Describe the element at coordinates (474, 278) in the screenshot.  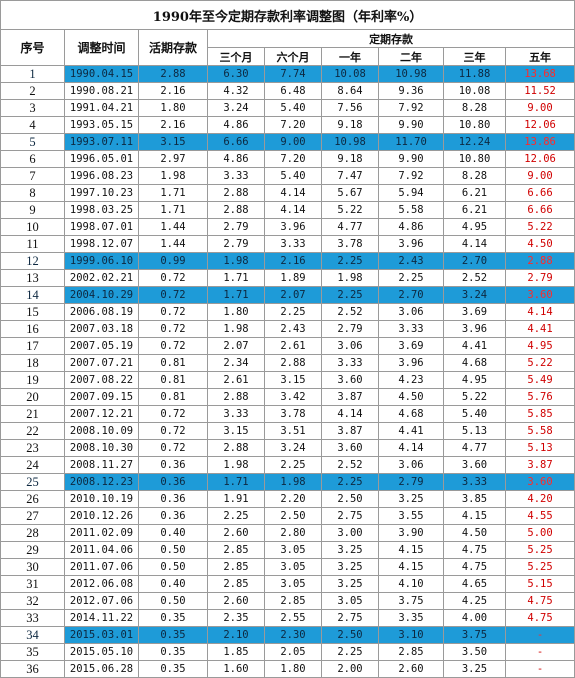
I see `cell-rate-3y: 2.52` at that location.